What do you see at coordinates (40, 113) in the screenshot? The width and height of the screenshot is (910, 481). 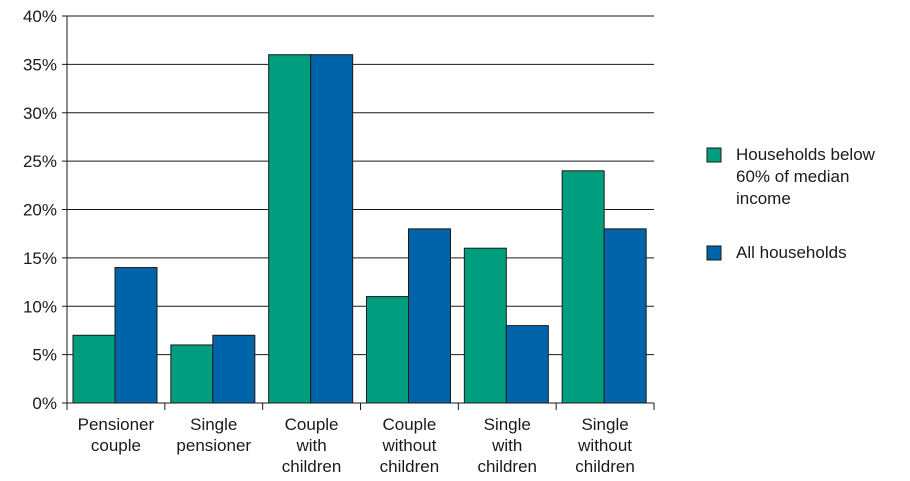 I see `y-tick-label: 30%` at bounding box center [40, 113].